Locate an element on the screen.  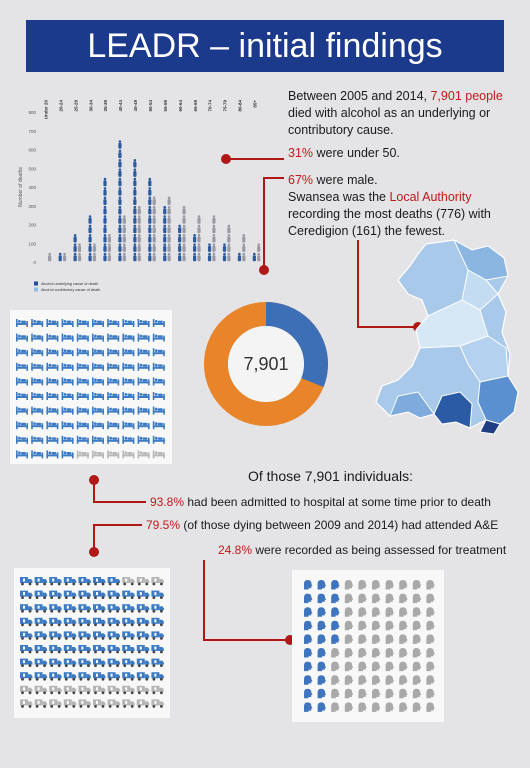
connector-male is located at coordinates (273, 223).